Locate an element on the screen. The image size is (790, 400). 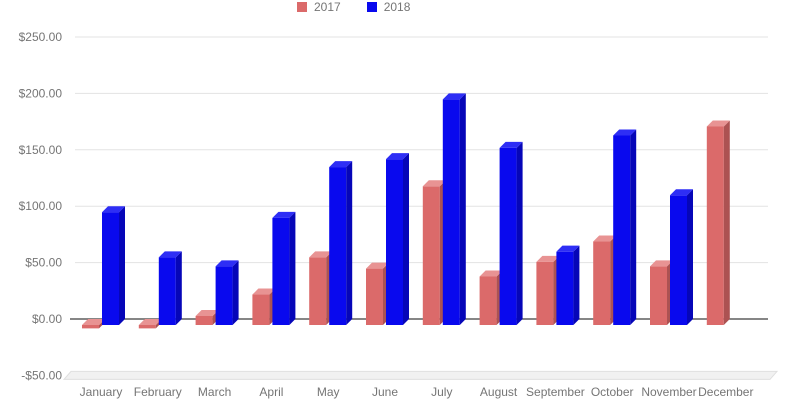
bar-2017-december-side is located at coordinates (726, 222).